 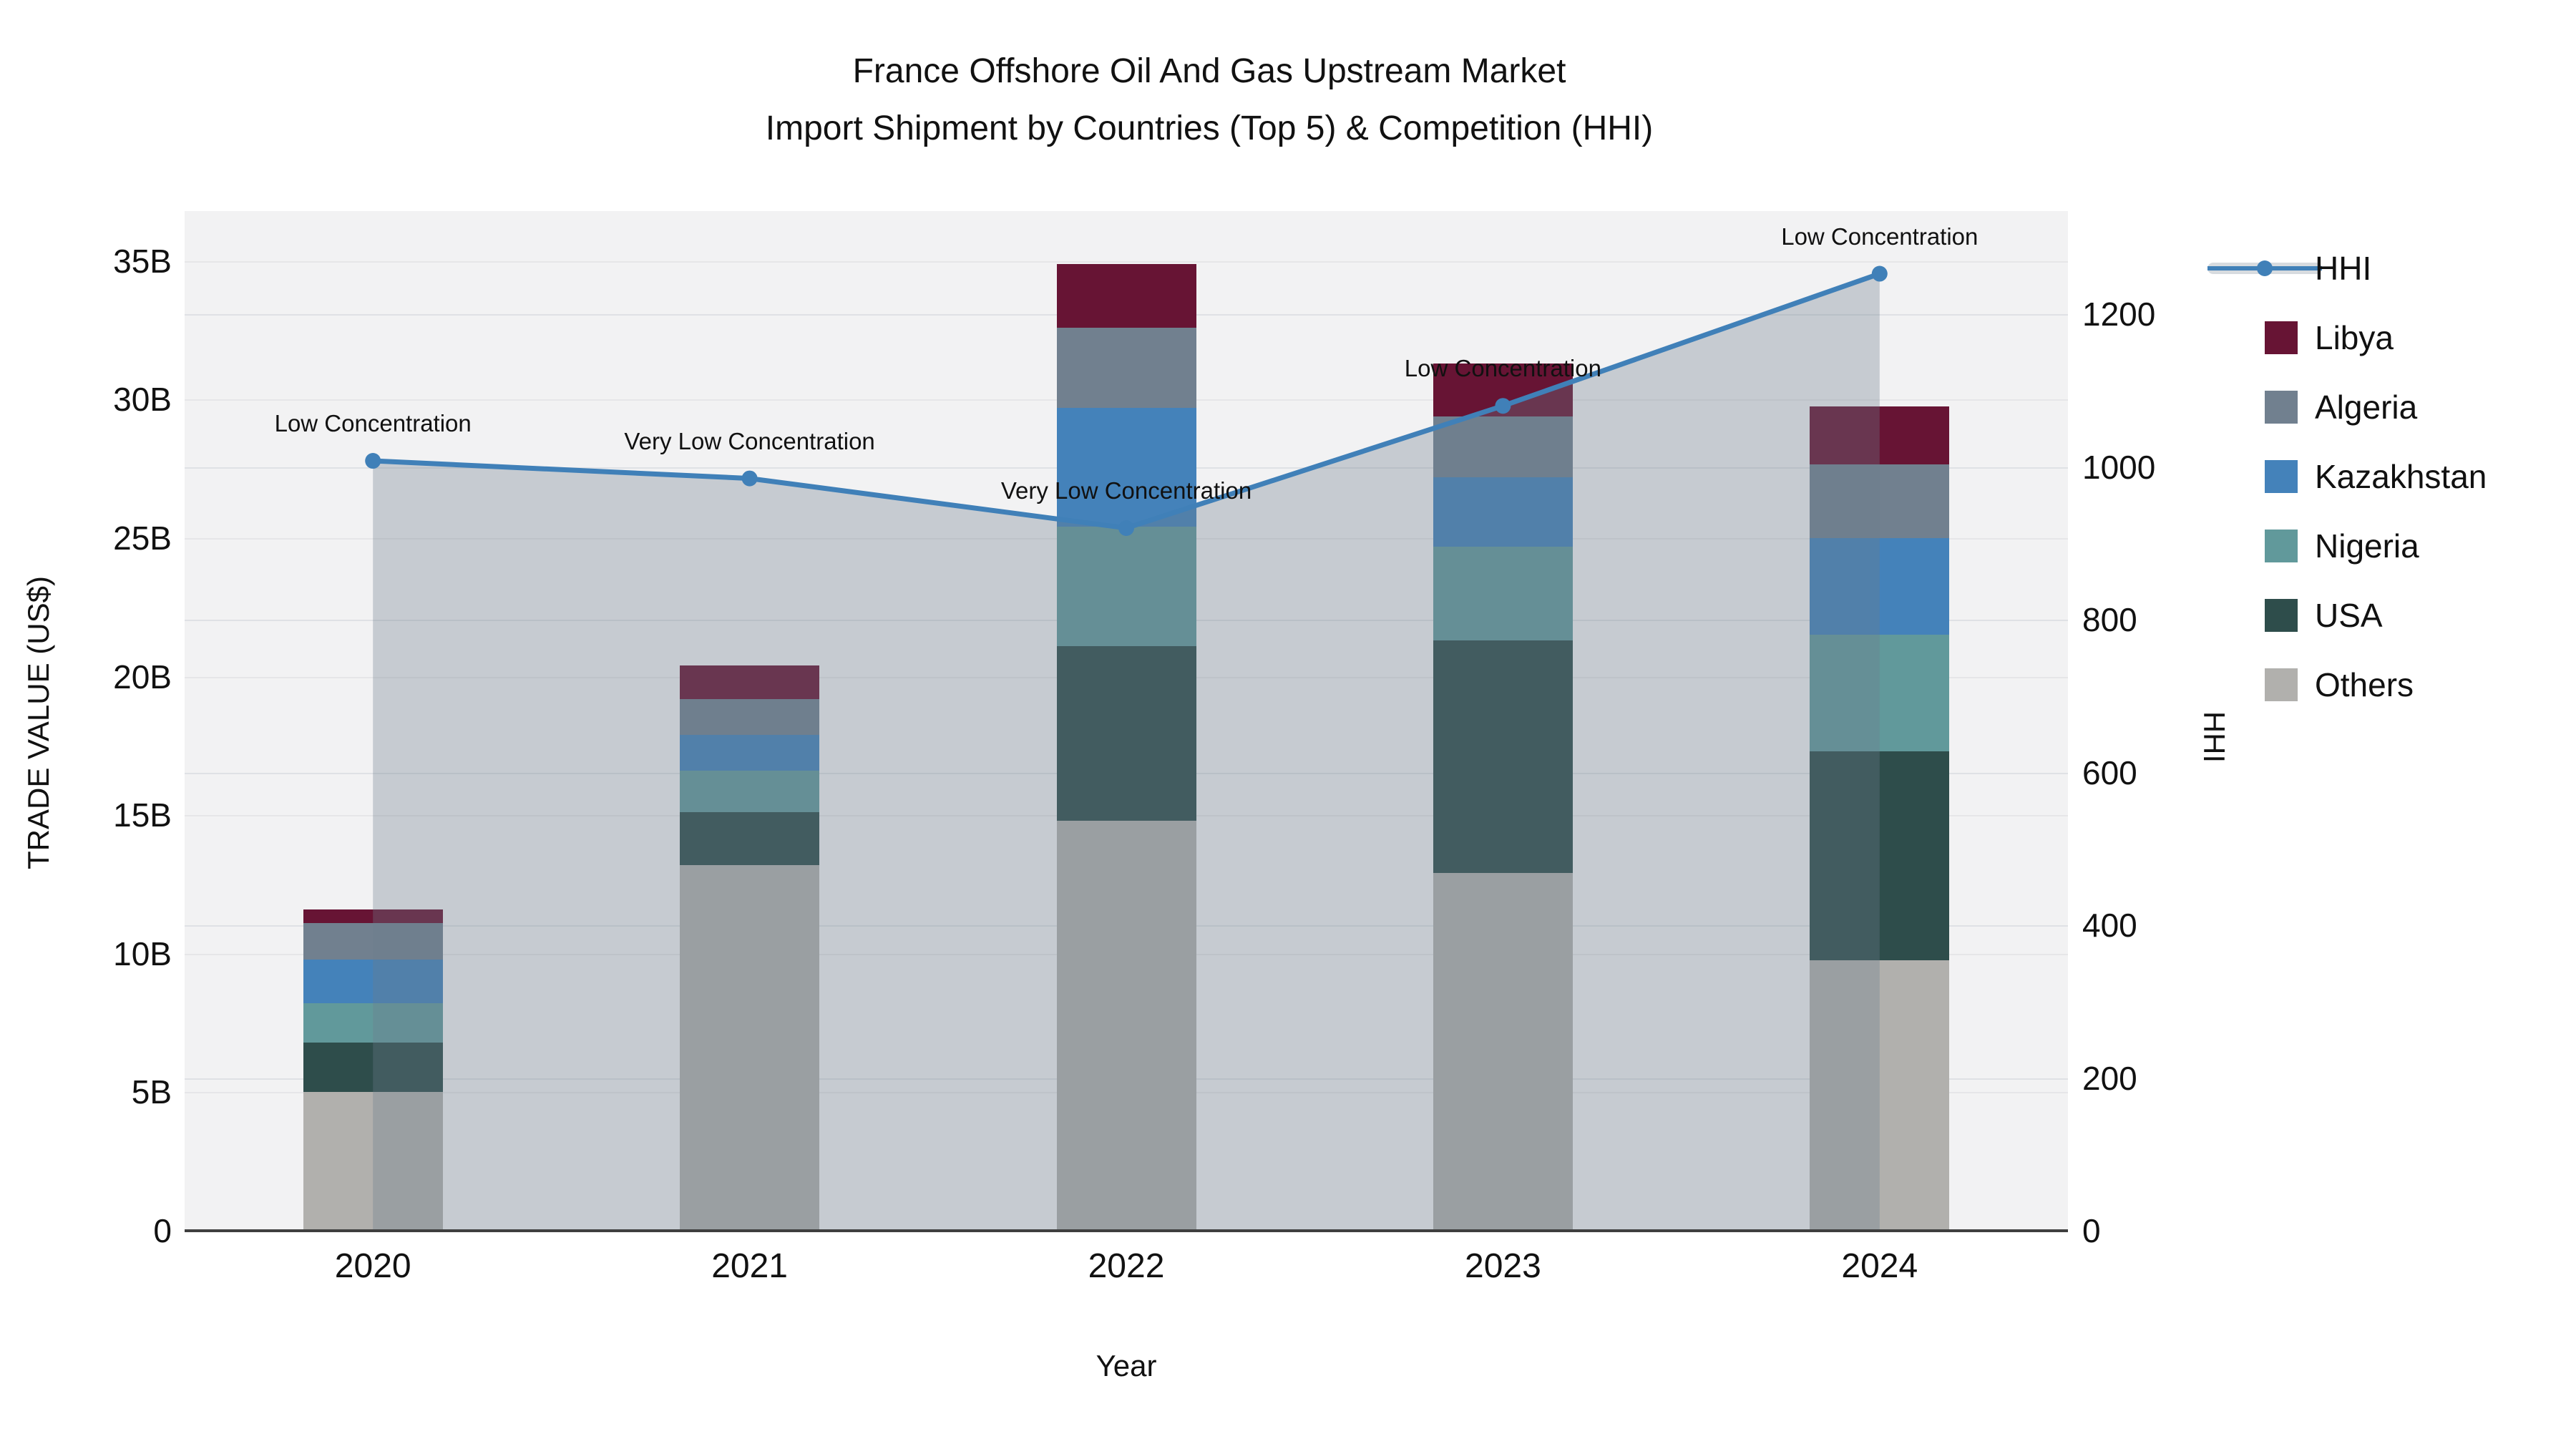 I want to click on legend-label-nigeria: Nigeria, so click(x=2367, y=546).